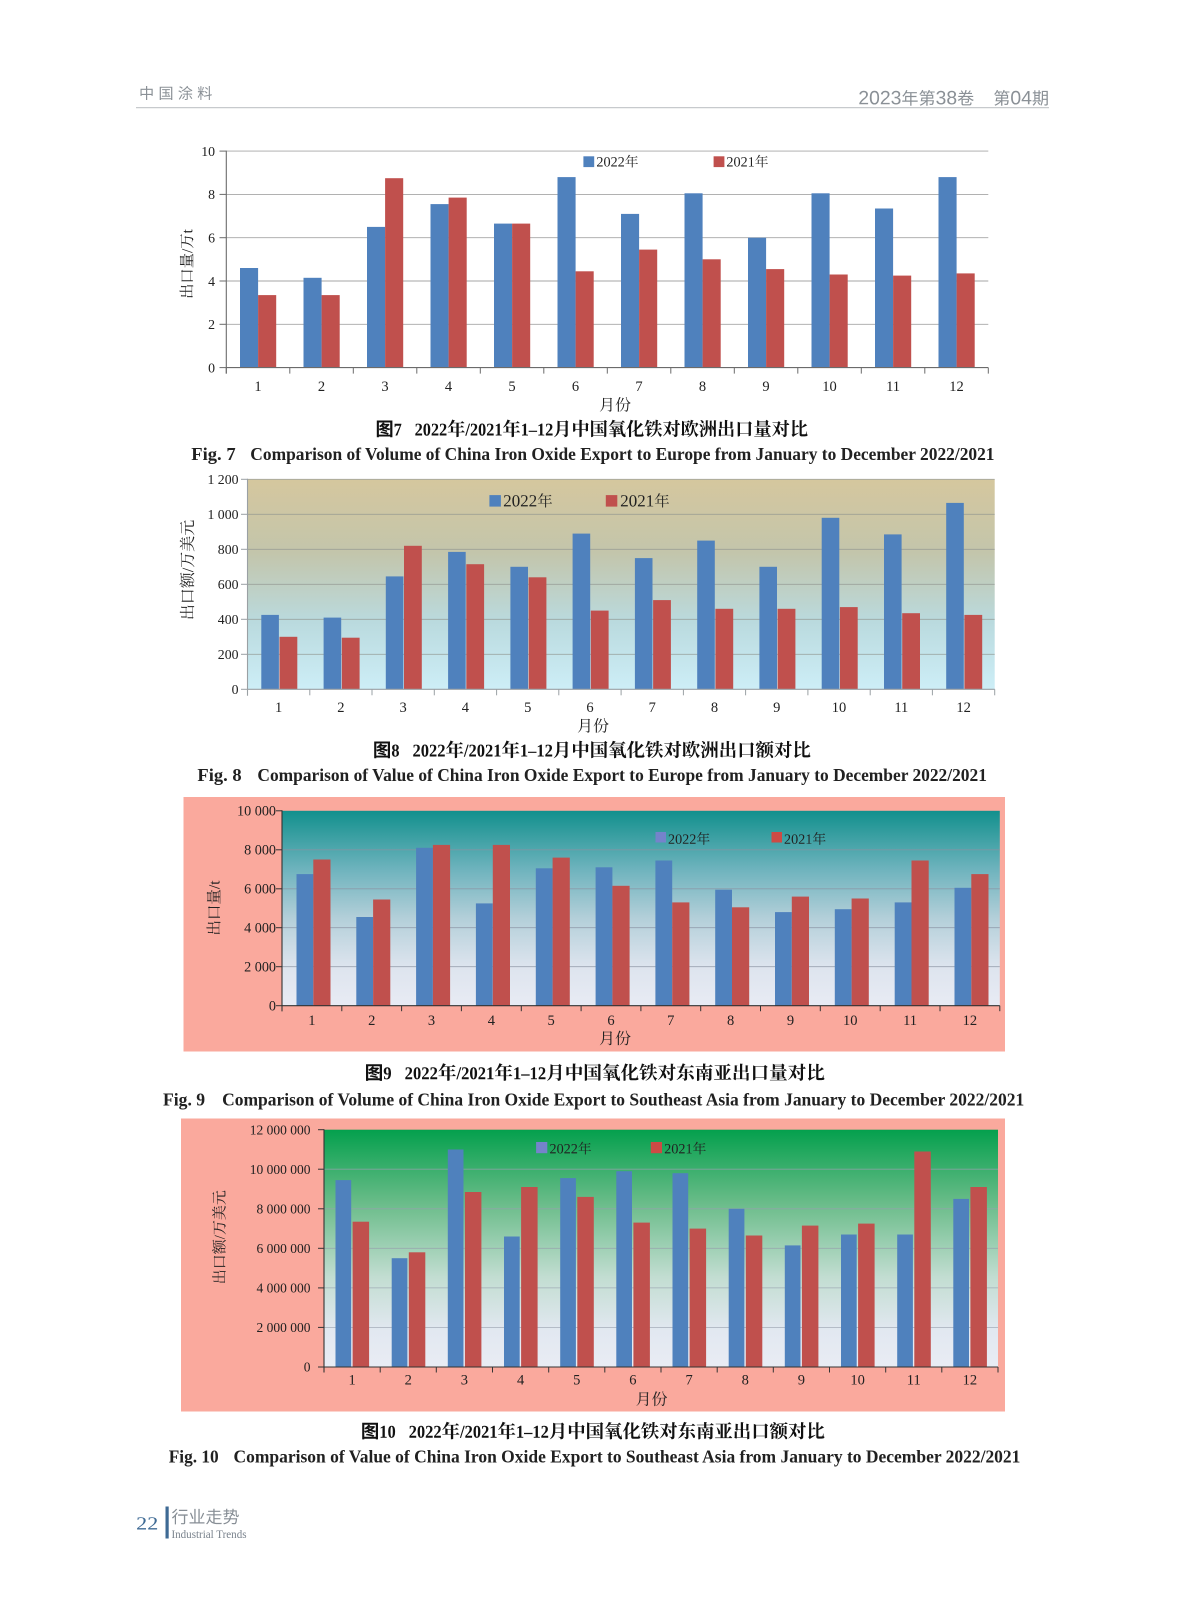 The image size is (1187, 1600). I want to click on svg-text: 8 000 000, so click(284, 1209).